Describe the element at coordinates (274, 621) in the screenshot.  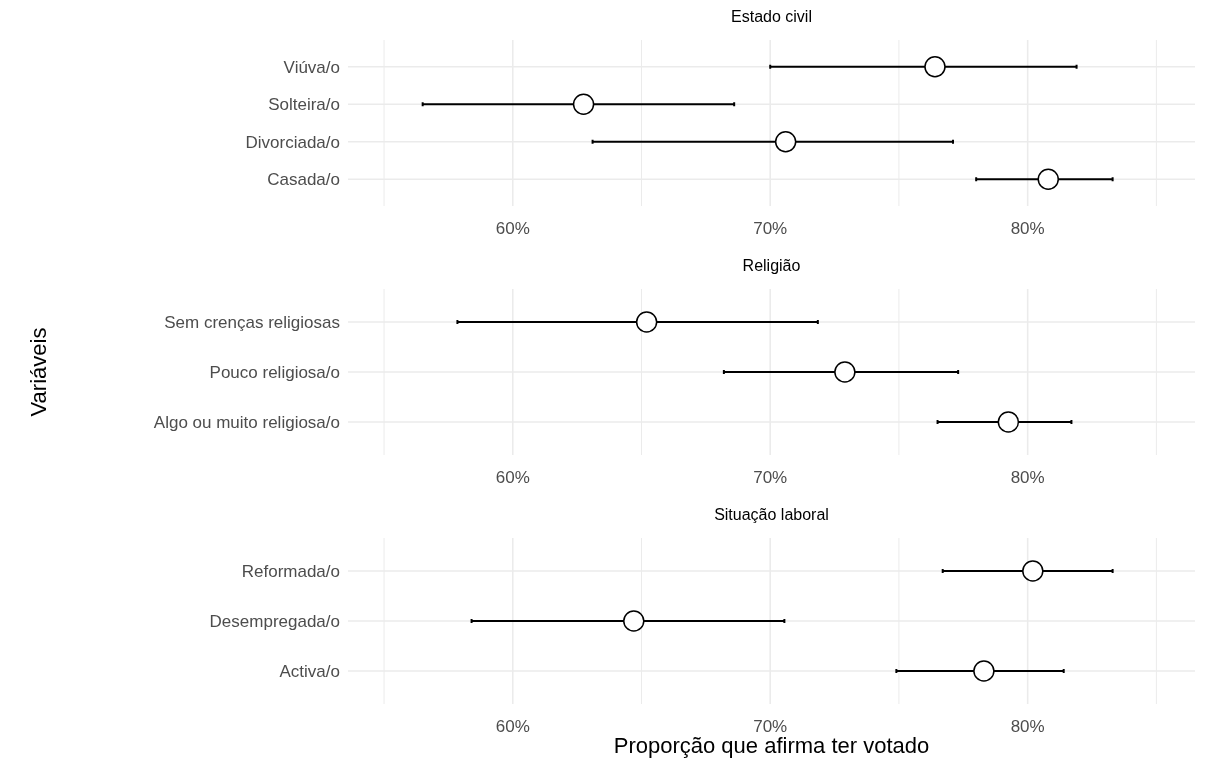
I see `y-tick-label: Desempregada/o` at that location.